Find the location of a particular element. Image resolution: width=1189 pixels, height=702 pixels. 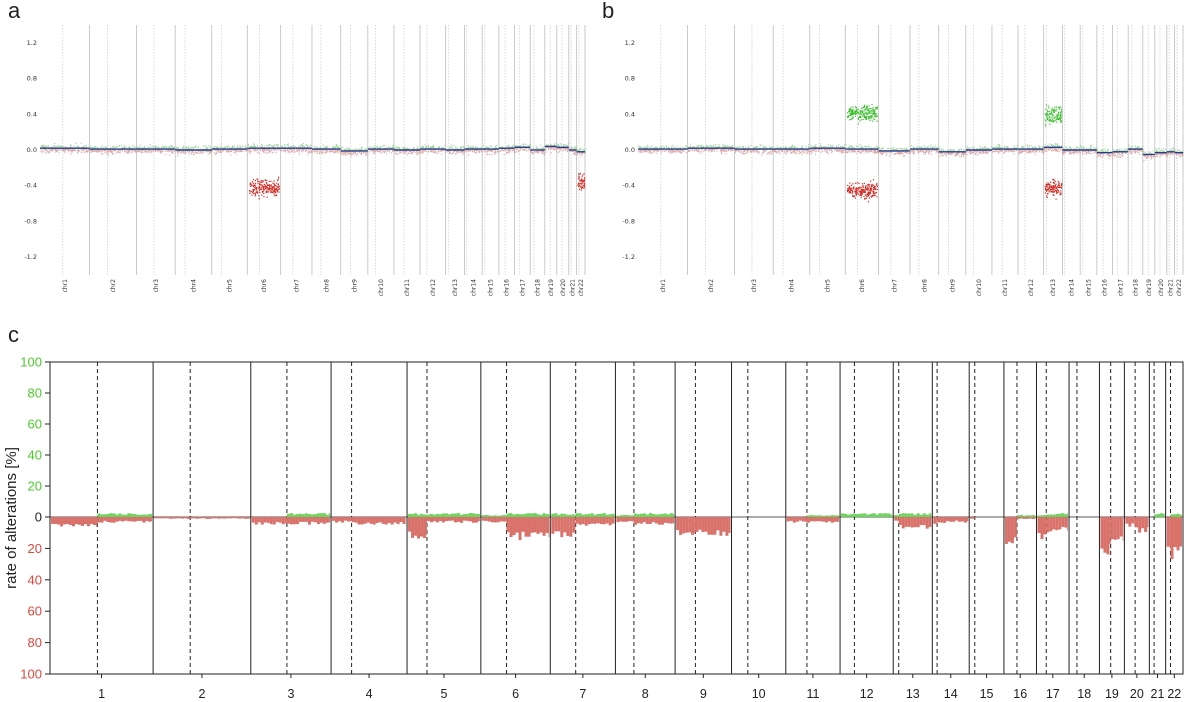

y-tick-label: 0.8 is located at coordinates (32, 79).